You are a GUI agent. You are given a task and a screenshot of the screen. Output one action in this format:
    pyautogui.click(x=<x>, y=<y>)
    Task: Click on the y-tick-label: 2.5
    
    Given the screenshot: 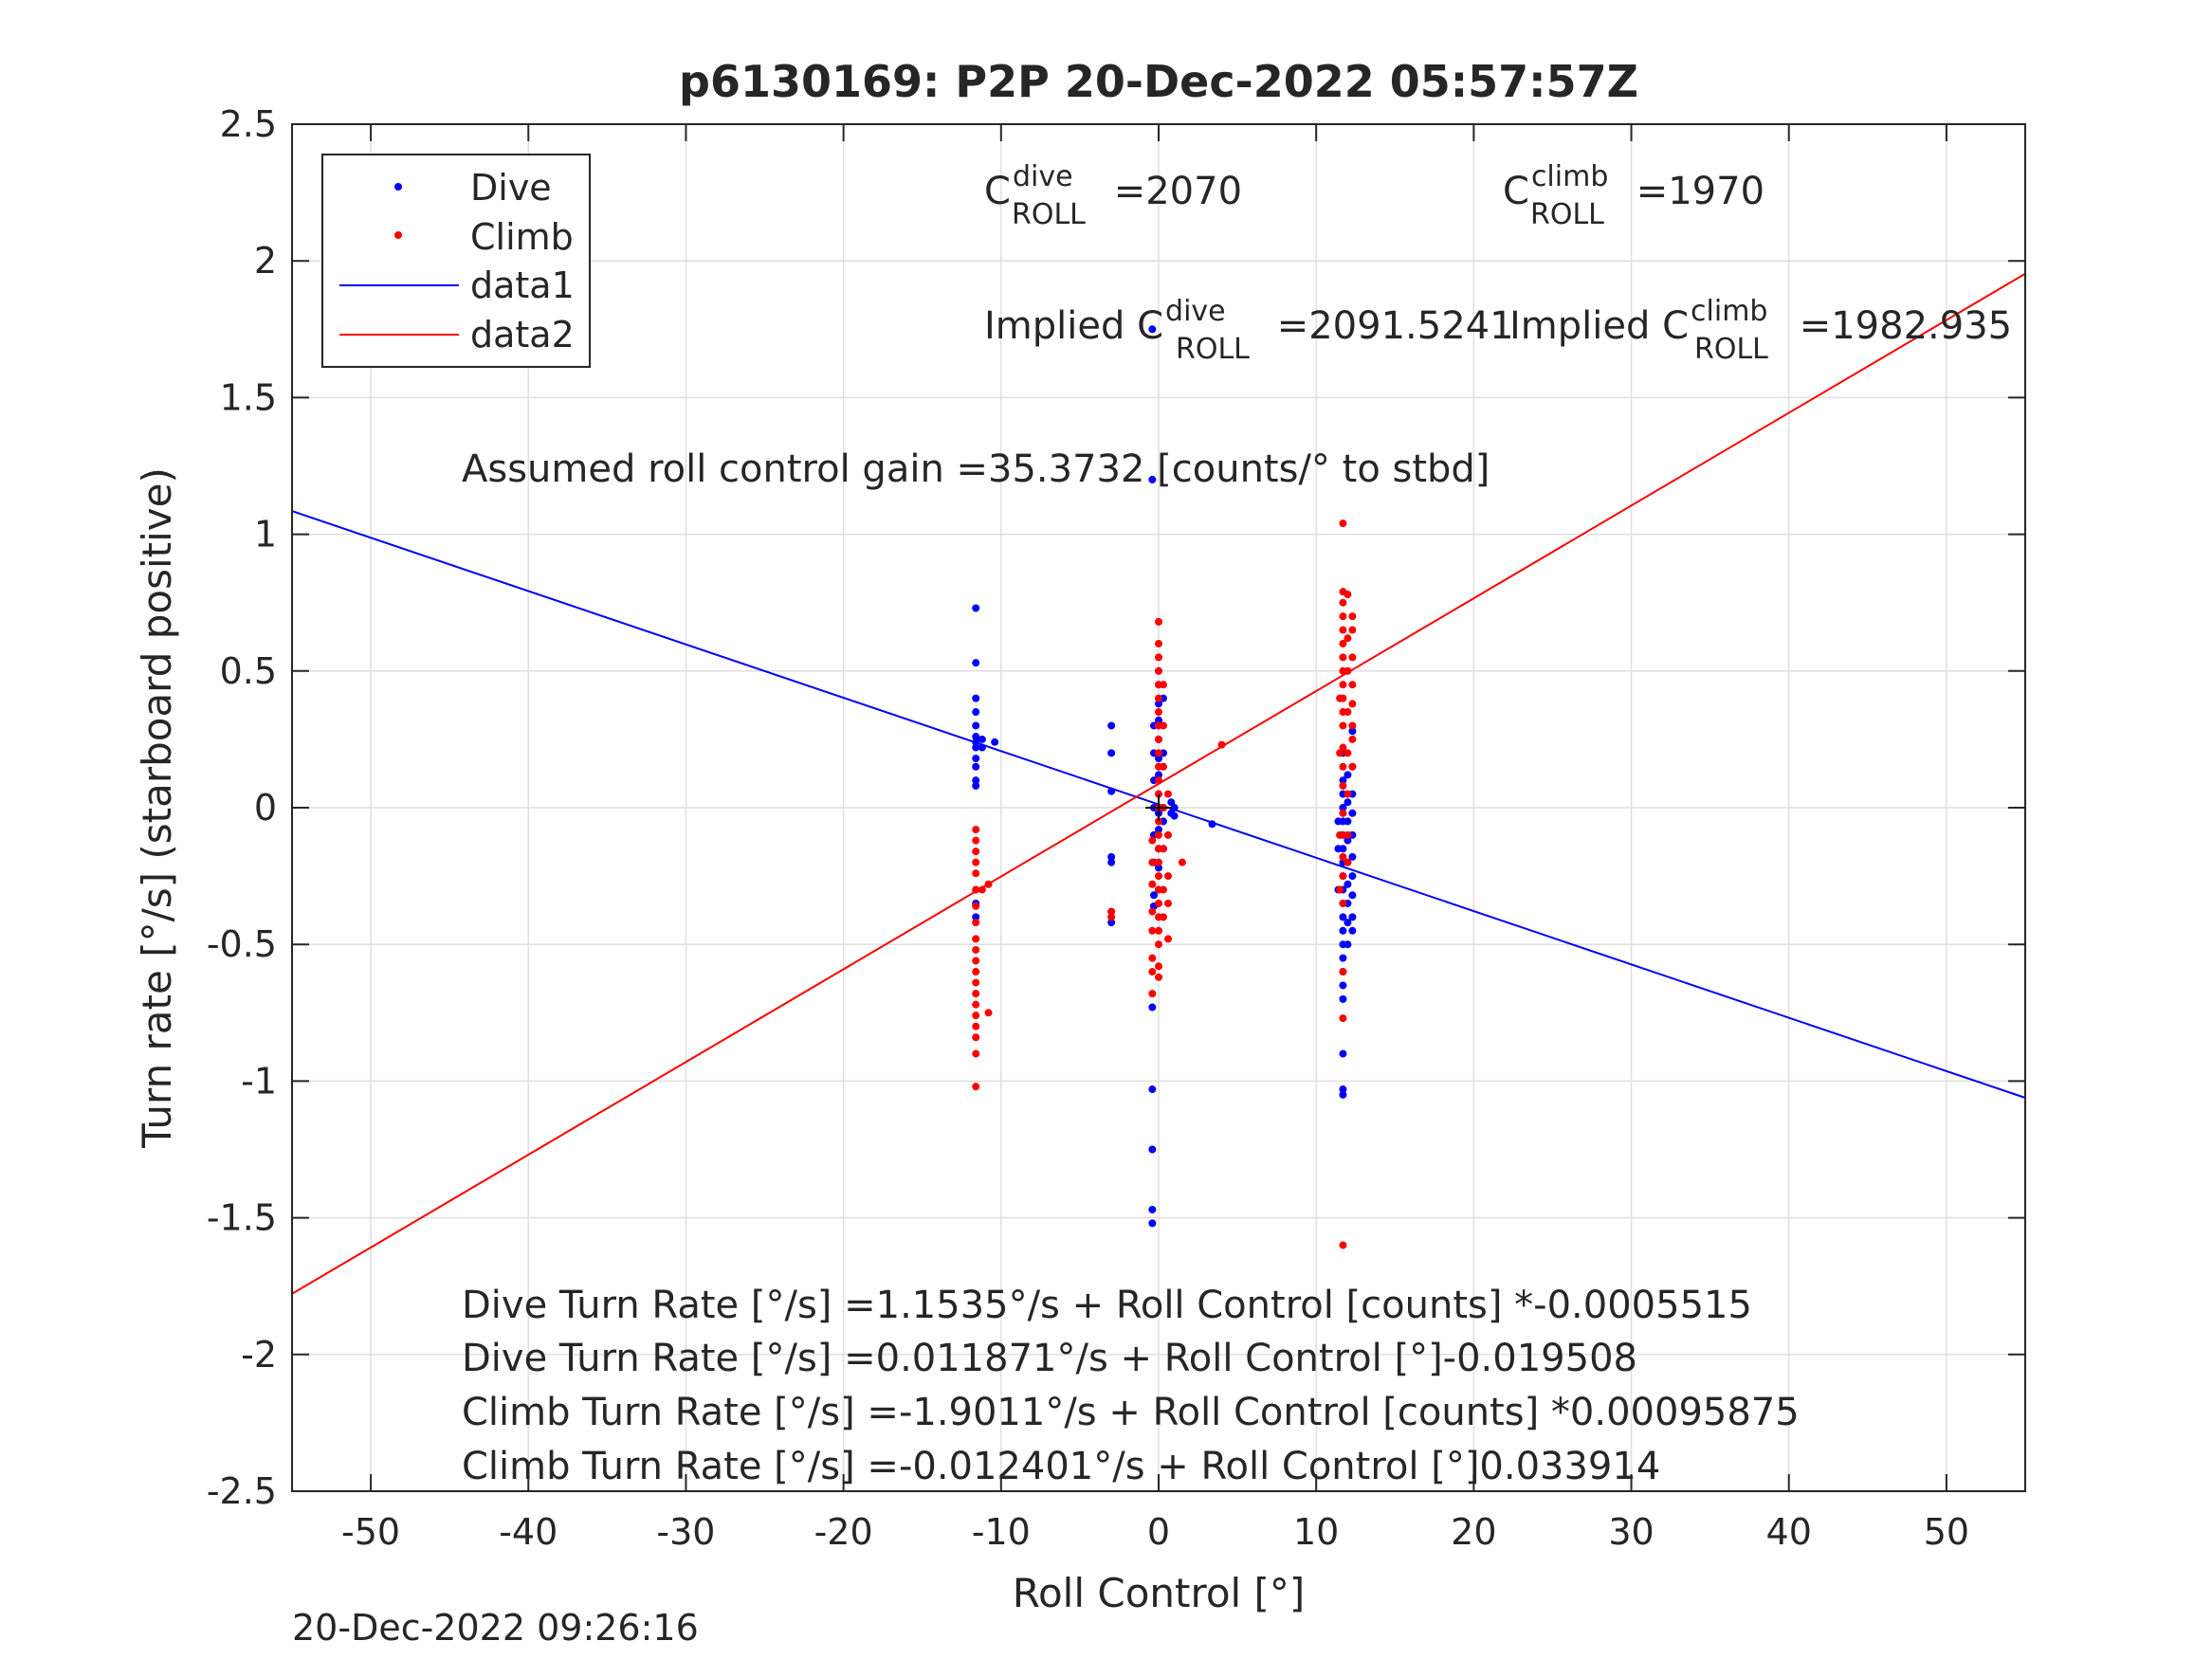 What is the action you would take?
    pyautogui.click(x=248, y=124)
    